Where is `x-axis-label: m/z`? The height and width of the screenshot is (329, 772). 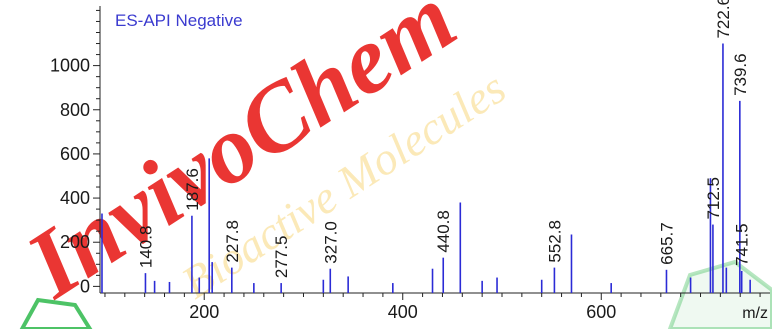 x-axis-label: m/z is located at coordinates (755, 313).